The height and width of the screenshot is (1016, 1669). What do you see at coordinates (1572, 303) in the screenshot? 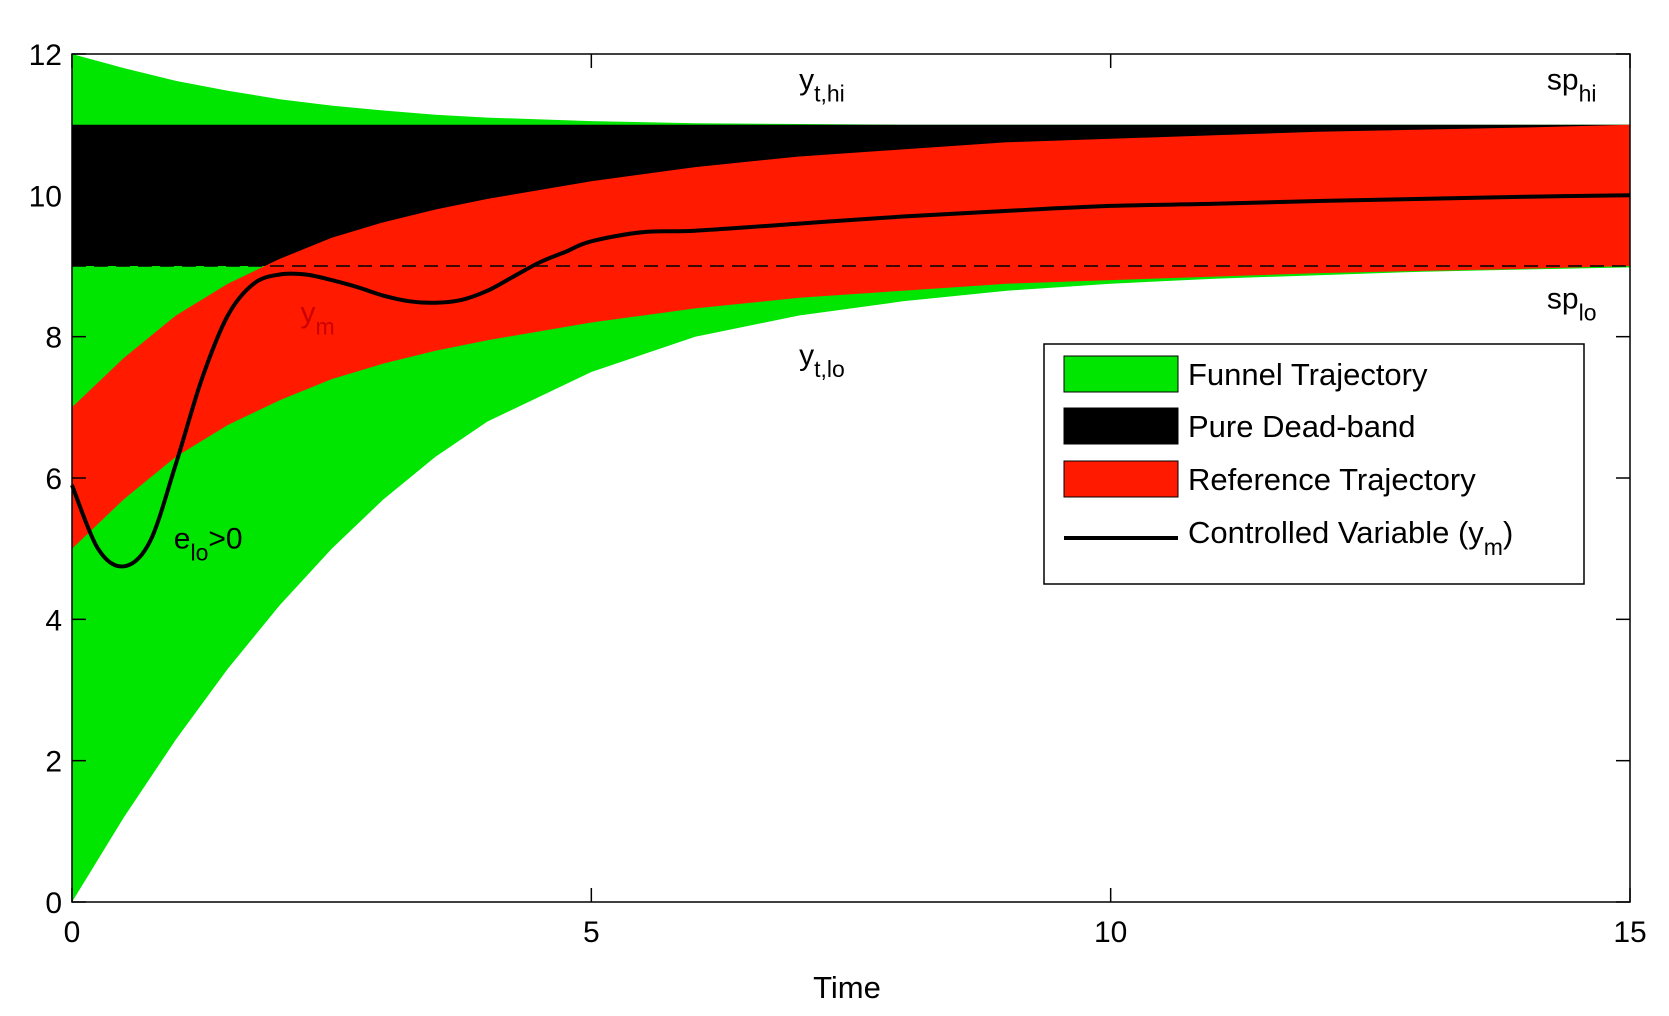
I see `annotation-label: splo` at bounding box center [1572, 303].